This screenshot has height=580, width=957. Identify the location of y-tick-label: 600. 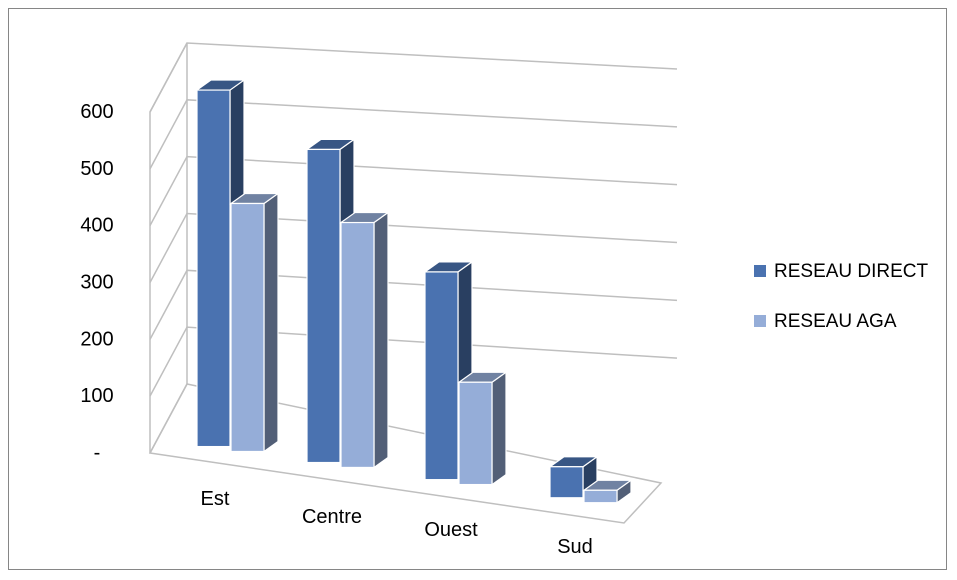
(96, 112).